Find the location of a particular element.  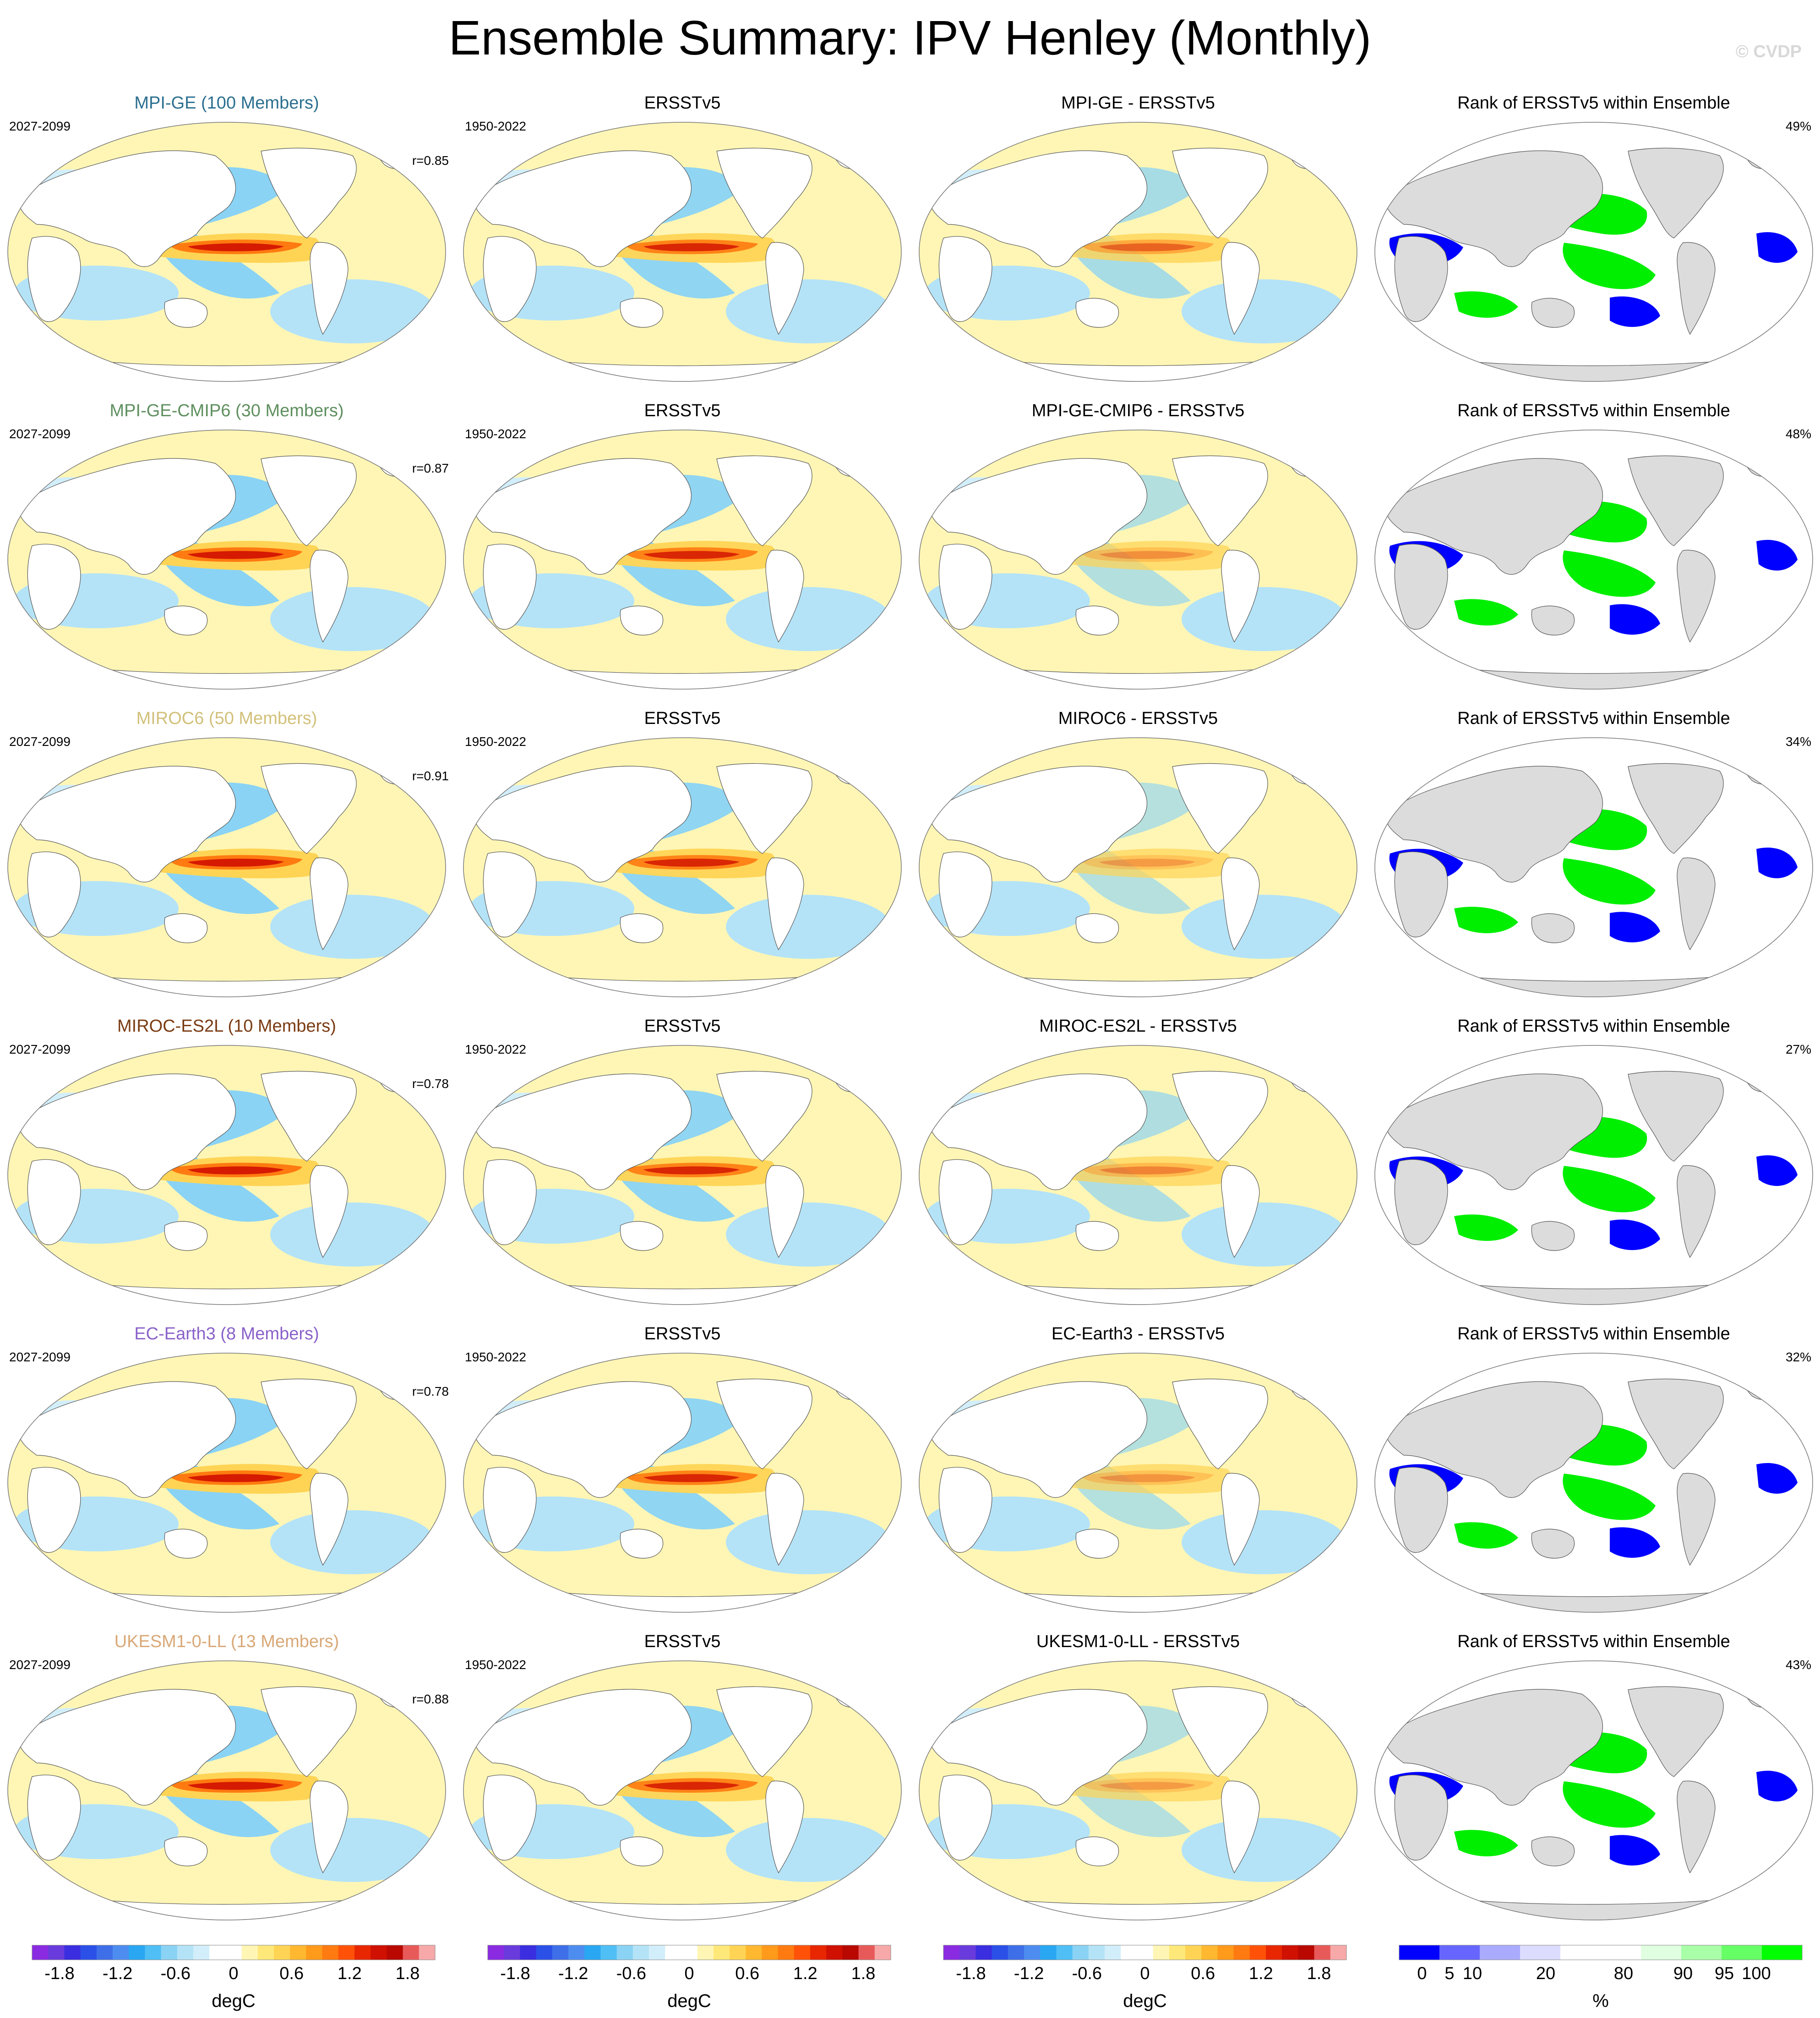

model-panel: MIROC6 (50 Members) 2027-2099 r=0.91 is located at coordinates (226, 856).